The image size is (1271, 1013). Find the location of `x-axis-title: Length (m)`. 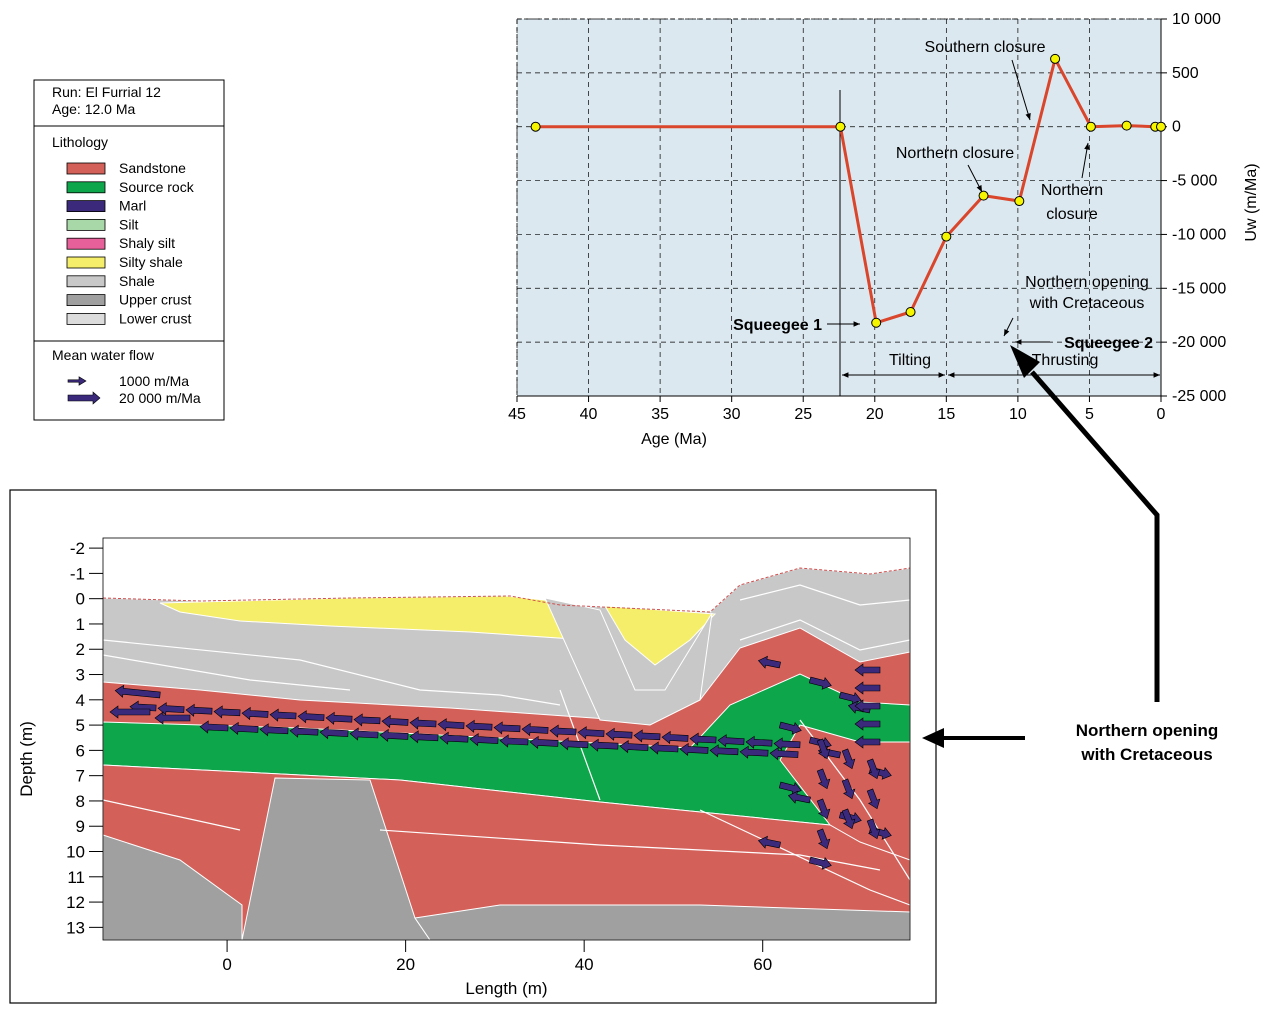

x-axis-title: Length (m) is located at coordinates (506, 988).